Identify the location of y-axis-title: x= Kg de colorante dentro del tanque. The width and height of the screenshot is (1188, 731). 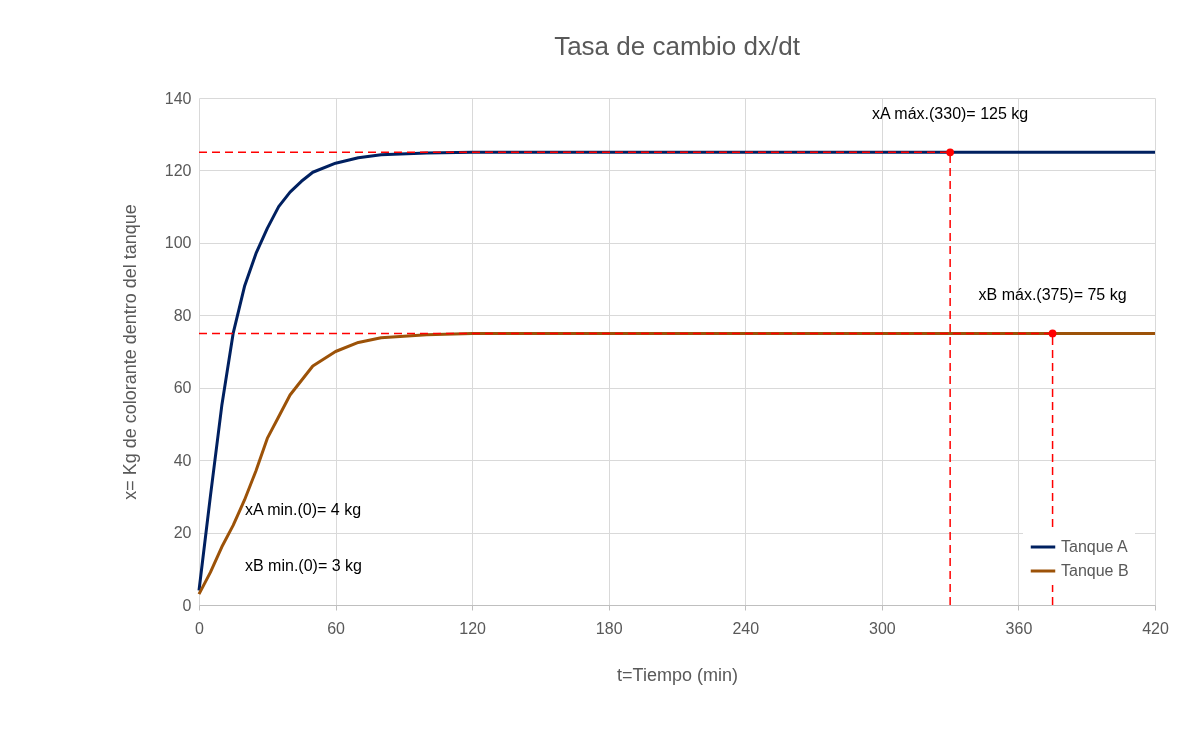
(129, 352).